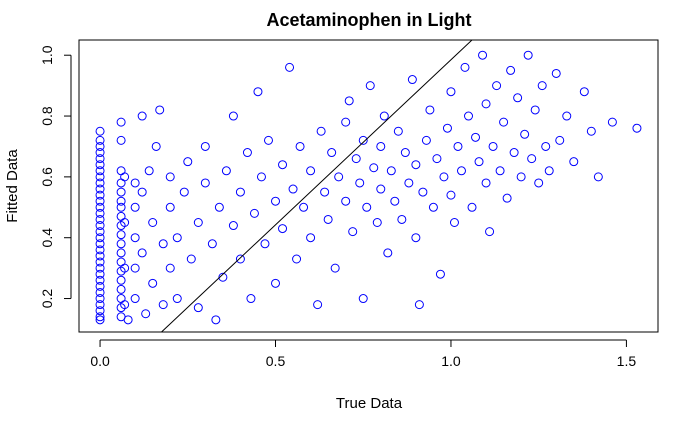  What do you see at coordinates (47, 177) in the screenshot?
I see `y-tick-label: 0.6` at bounding box center [47, 177].